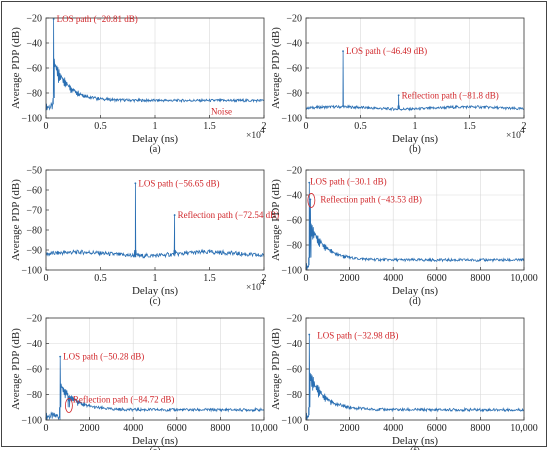 Image resolution: width=550 pixels, height=450 pixels. Describe the element at coordinates (229, 215) in the screenshot. I see `annotation-label: Reflection path (−72.54 dB)` at that location.